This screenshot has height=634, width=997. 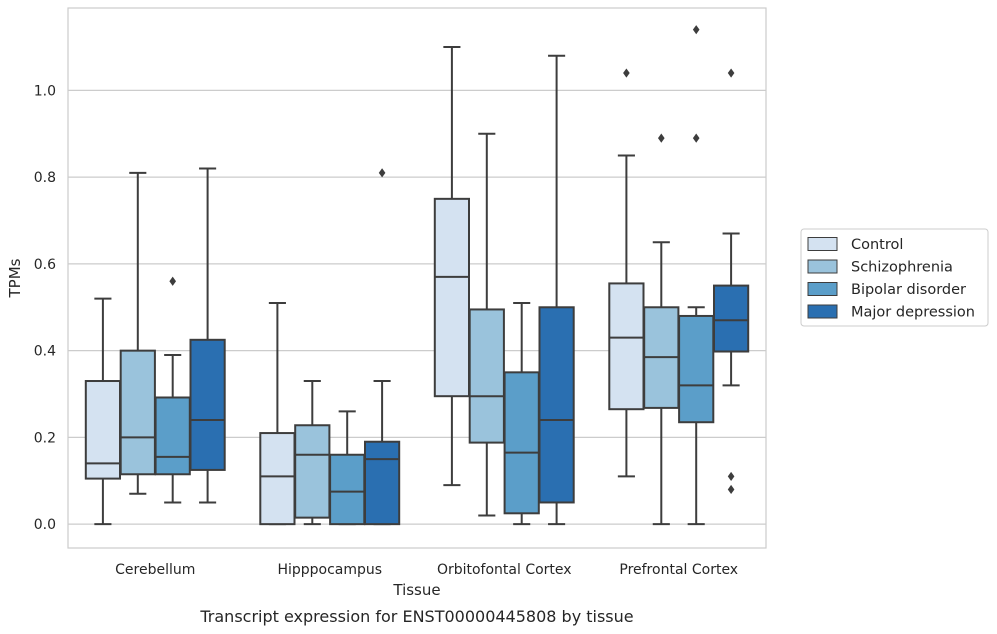 What do you see at coordinates (416, 590) in the screenshot?
I see `x-axis-label: Tissue` at bounding box center [416, 590].